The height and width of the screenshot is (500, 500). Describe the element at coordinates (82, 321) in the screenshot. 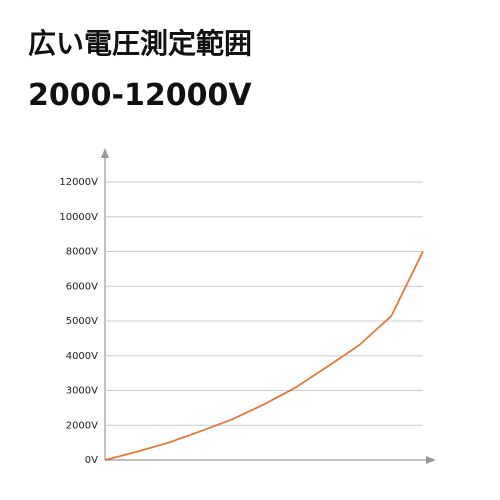

I see `y-tick-label: 5000V` at that location.